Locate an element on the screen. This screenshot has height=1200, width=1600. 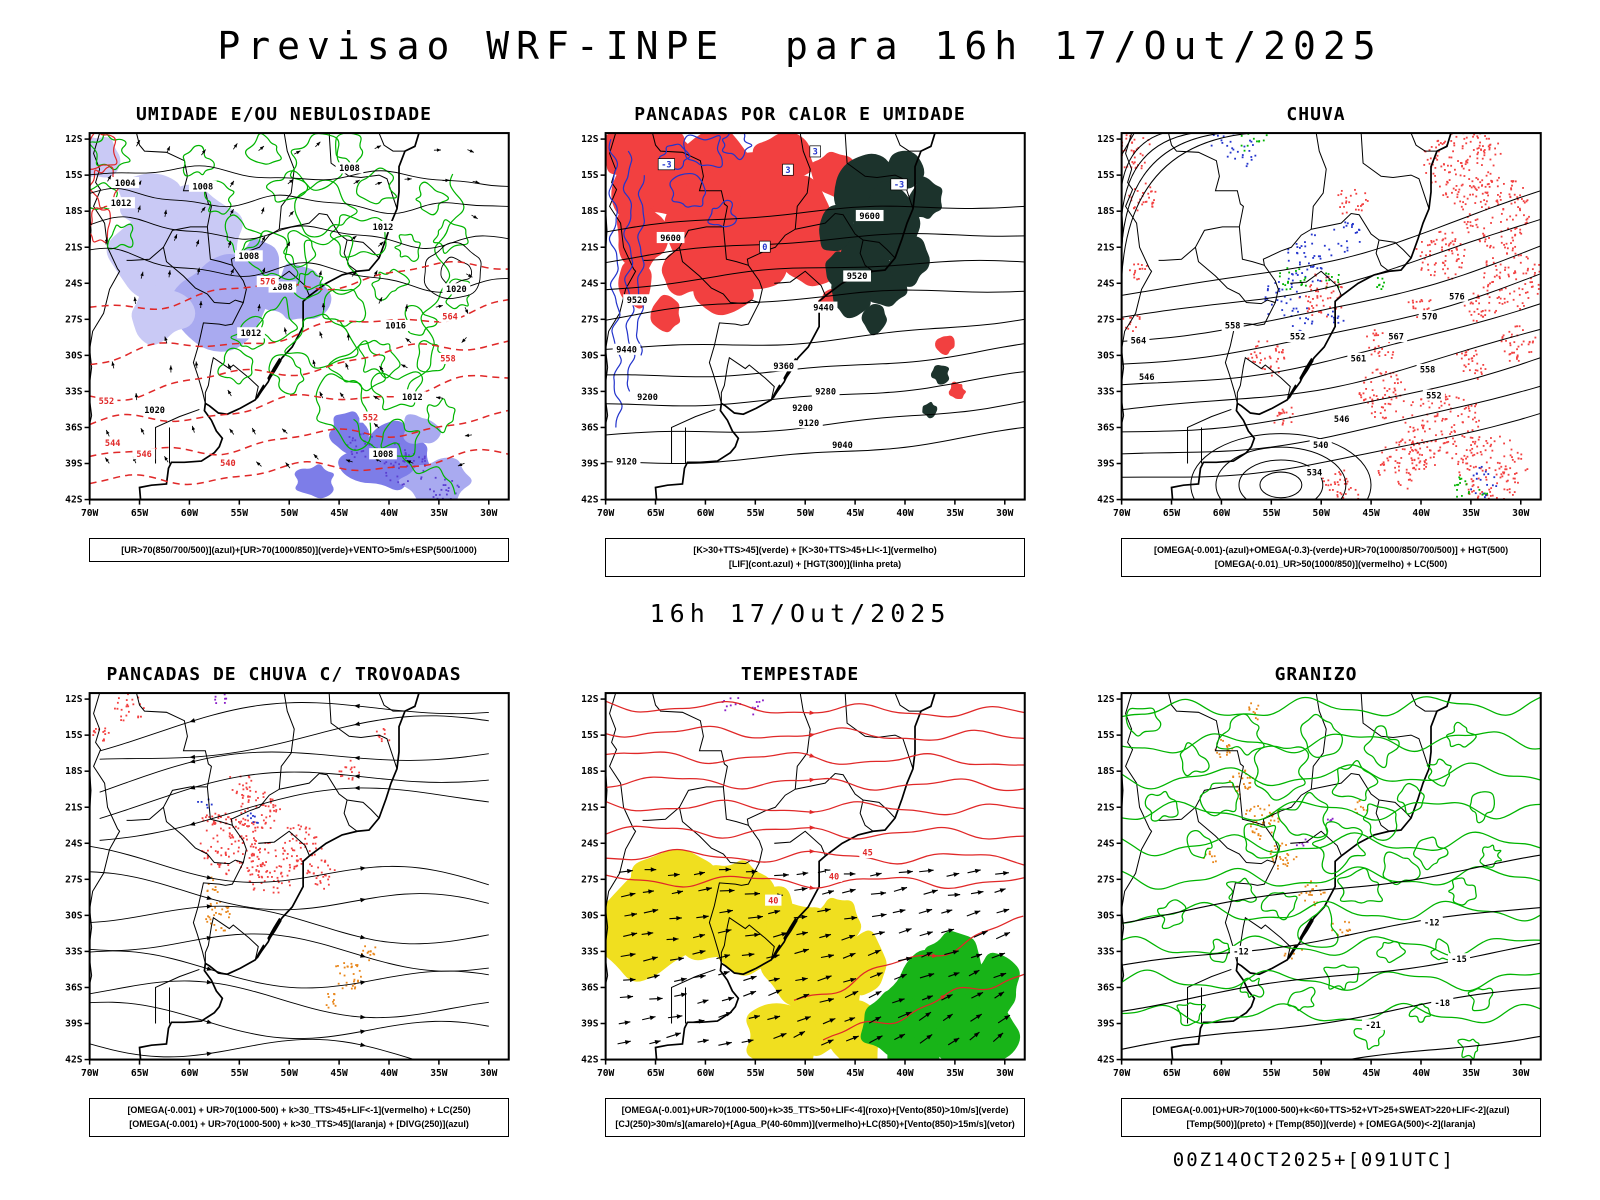
contour-label: 9520 is located at coordinates (857, 277).